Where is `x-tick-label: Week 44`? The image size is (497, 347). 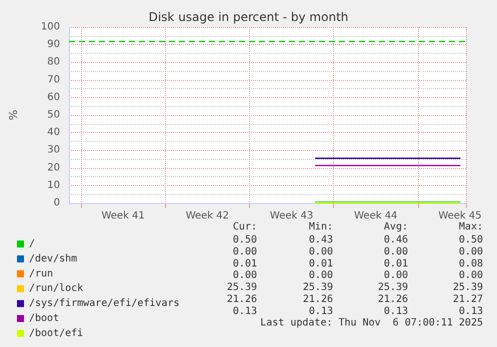
x-tick-label: Week 44 is located at coordinates (376, 216).